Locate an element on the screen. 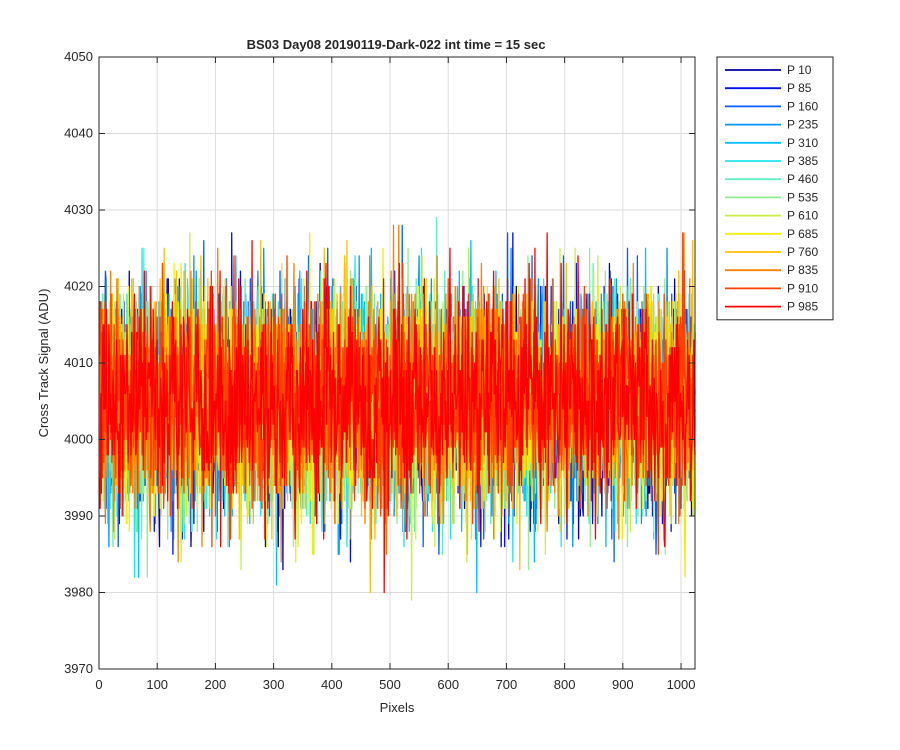 This screenshot has height=750, width=900. legend-label: P 685 is located at coordinates (802, 234).